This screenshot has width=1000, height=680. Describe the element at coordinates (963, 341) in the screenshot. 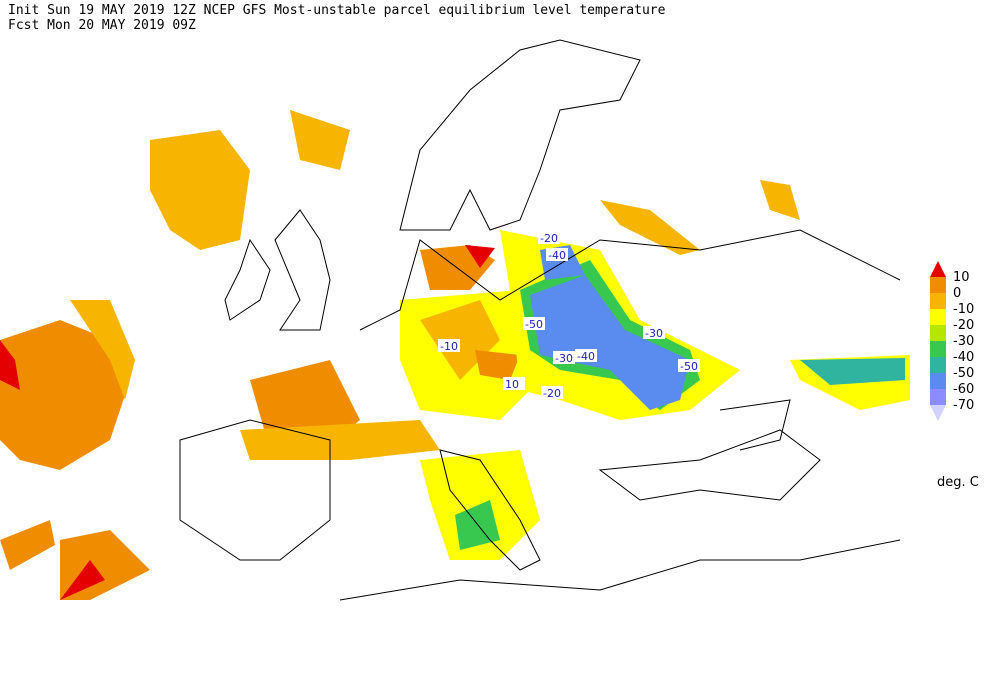

I see `legend-label: -30` at that location.